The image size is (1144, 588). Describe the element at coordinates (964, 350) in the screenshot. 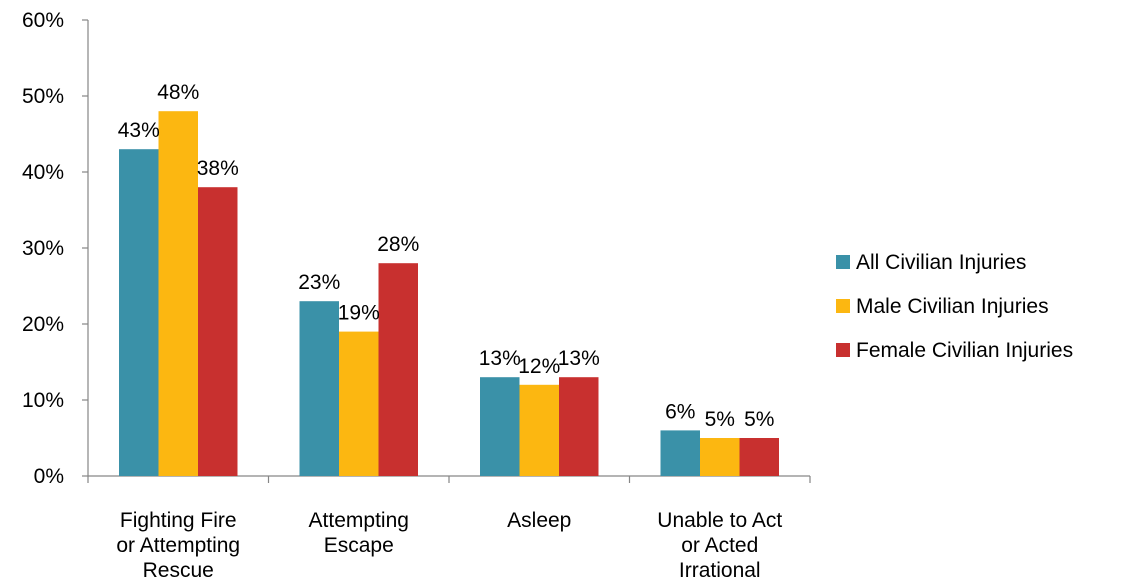

I see `legend-label: Female Civilian Injuries` at that location.